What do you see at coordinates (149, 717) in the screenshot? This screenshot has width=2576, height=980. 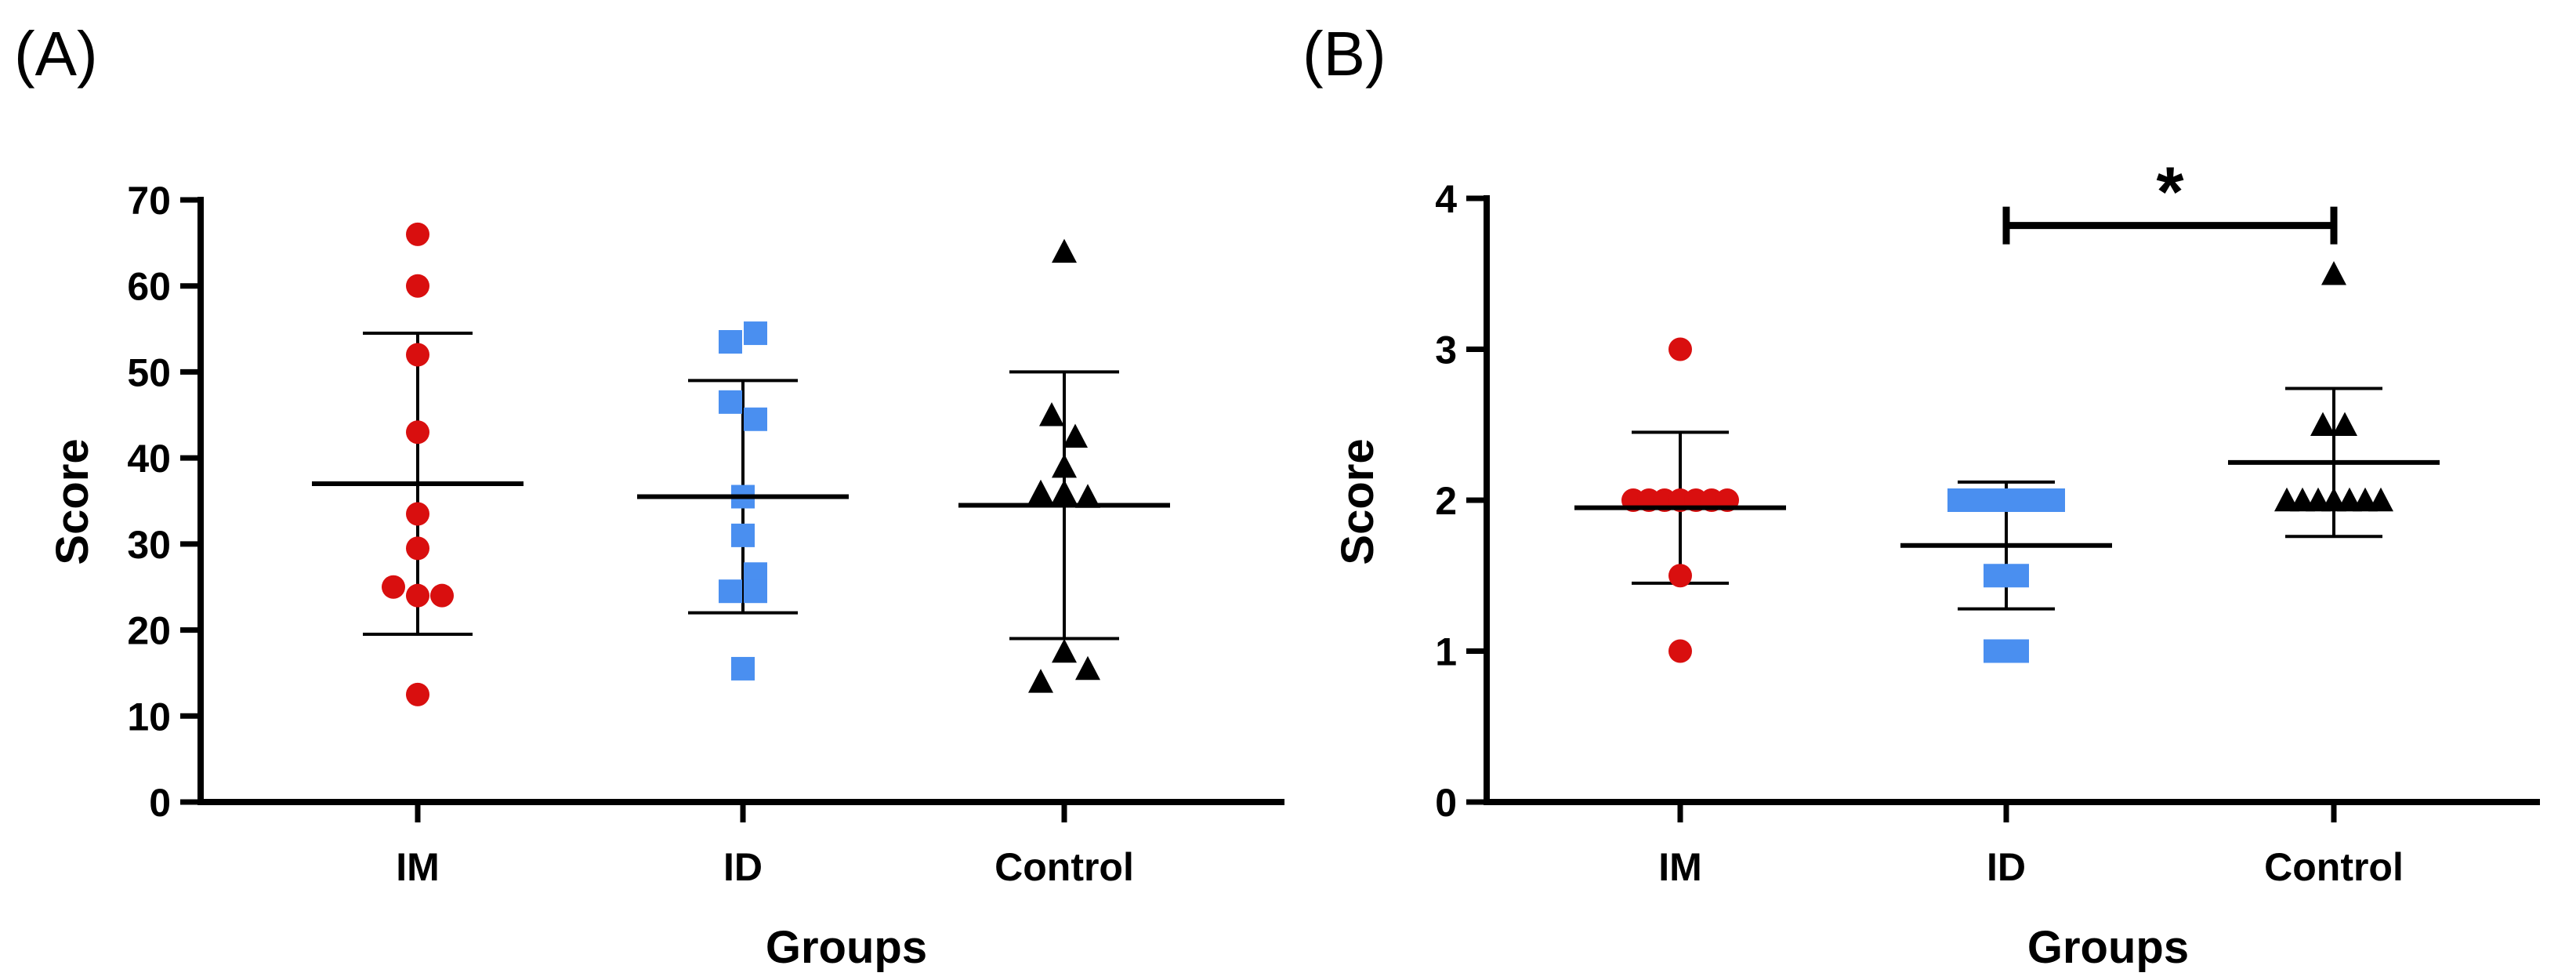 I see `y-tick-label: 10` at bounding box center [149, 717].